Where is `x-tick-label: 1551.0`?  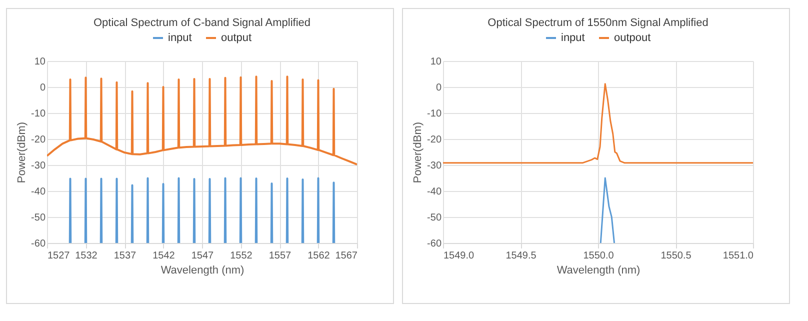
x-tick-label: 1551.0 is located at coordinates (738, 256).